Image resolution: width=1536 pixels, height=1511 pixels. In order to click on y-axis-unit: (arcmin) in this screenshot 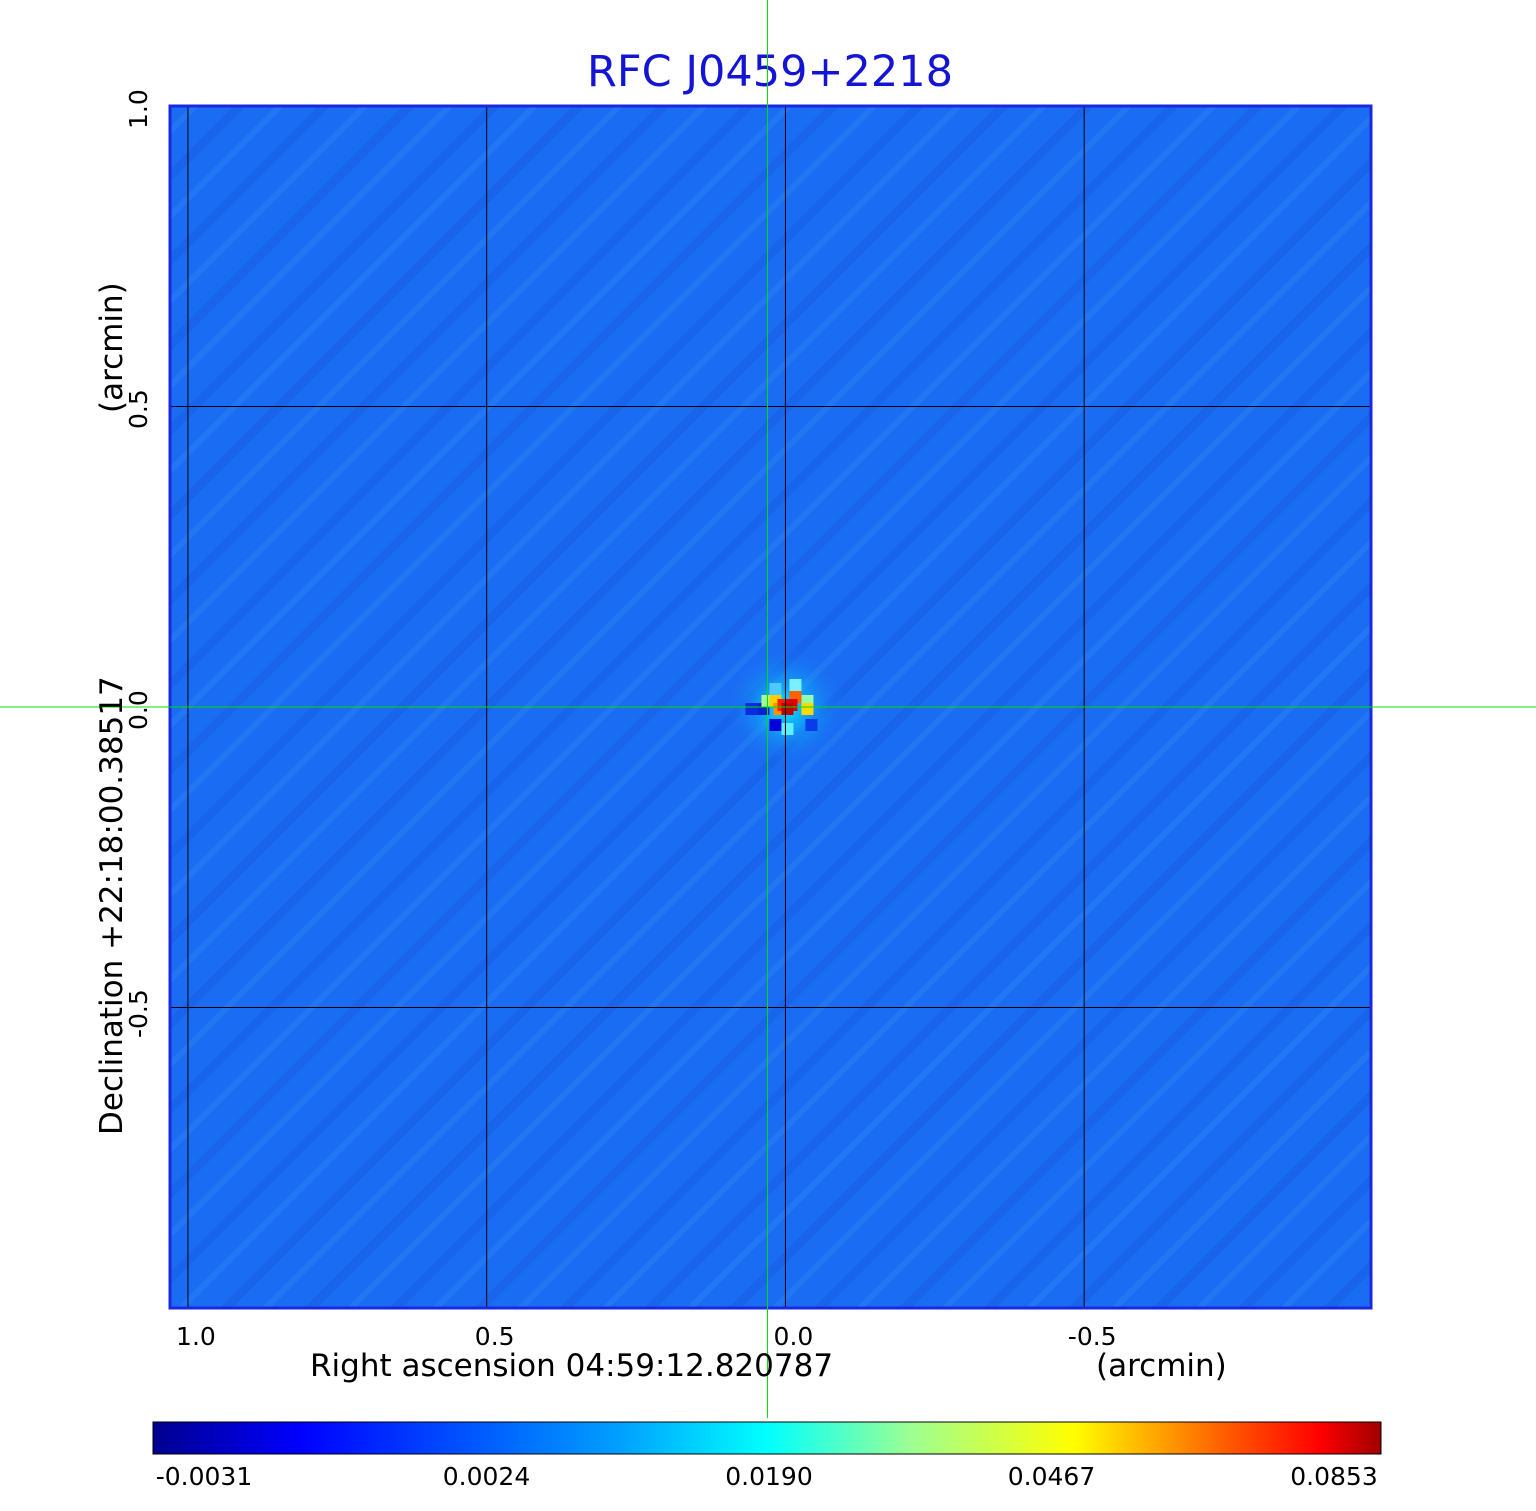, I will do `click(112, 347)`.